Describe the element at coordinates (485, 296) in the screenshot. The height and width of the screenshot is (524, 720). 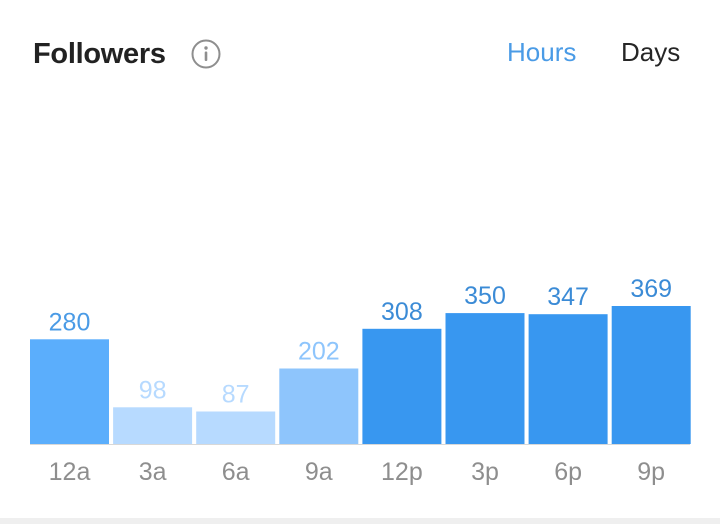
I see `bar-value-label: 350` at that location.